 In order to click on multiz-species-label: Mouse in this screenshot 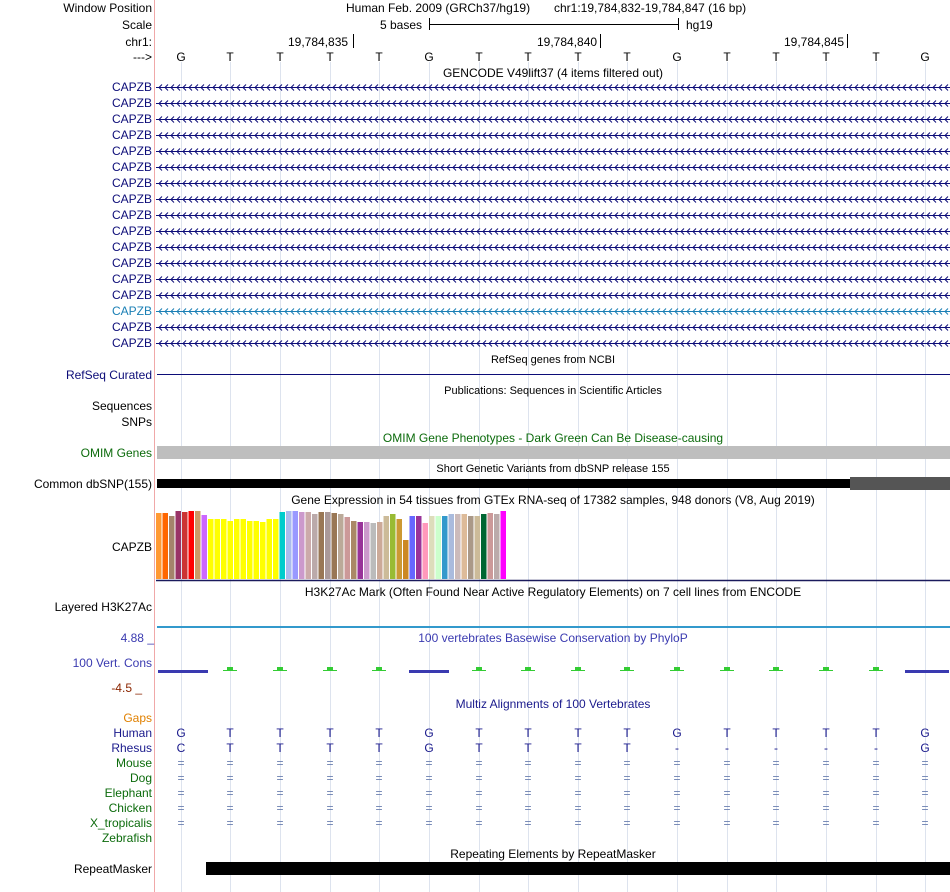, I will do `click(133, 763)`.